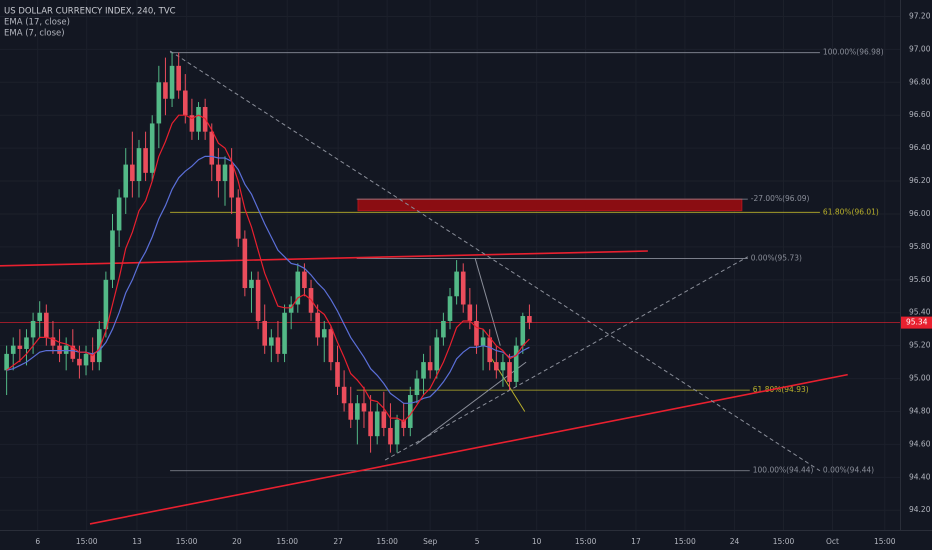 The width and height of the screenshot is (932, 550). What do you see at coordinates (780, 198) in the screenshot?
I see `fib-label: -27.00%(96.09)` at bounding box center [780, 198].